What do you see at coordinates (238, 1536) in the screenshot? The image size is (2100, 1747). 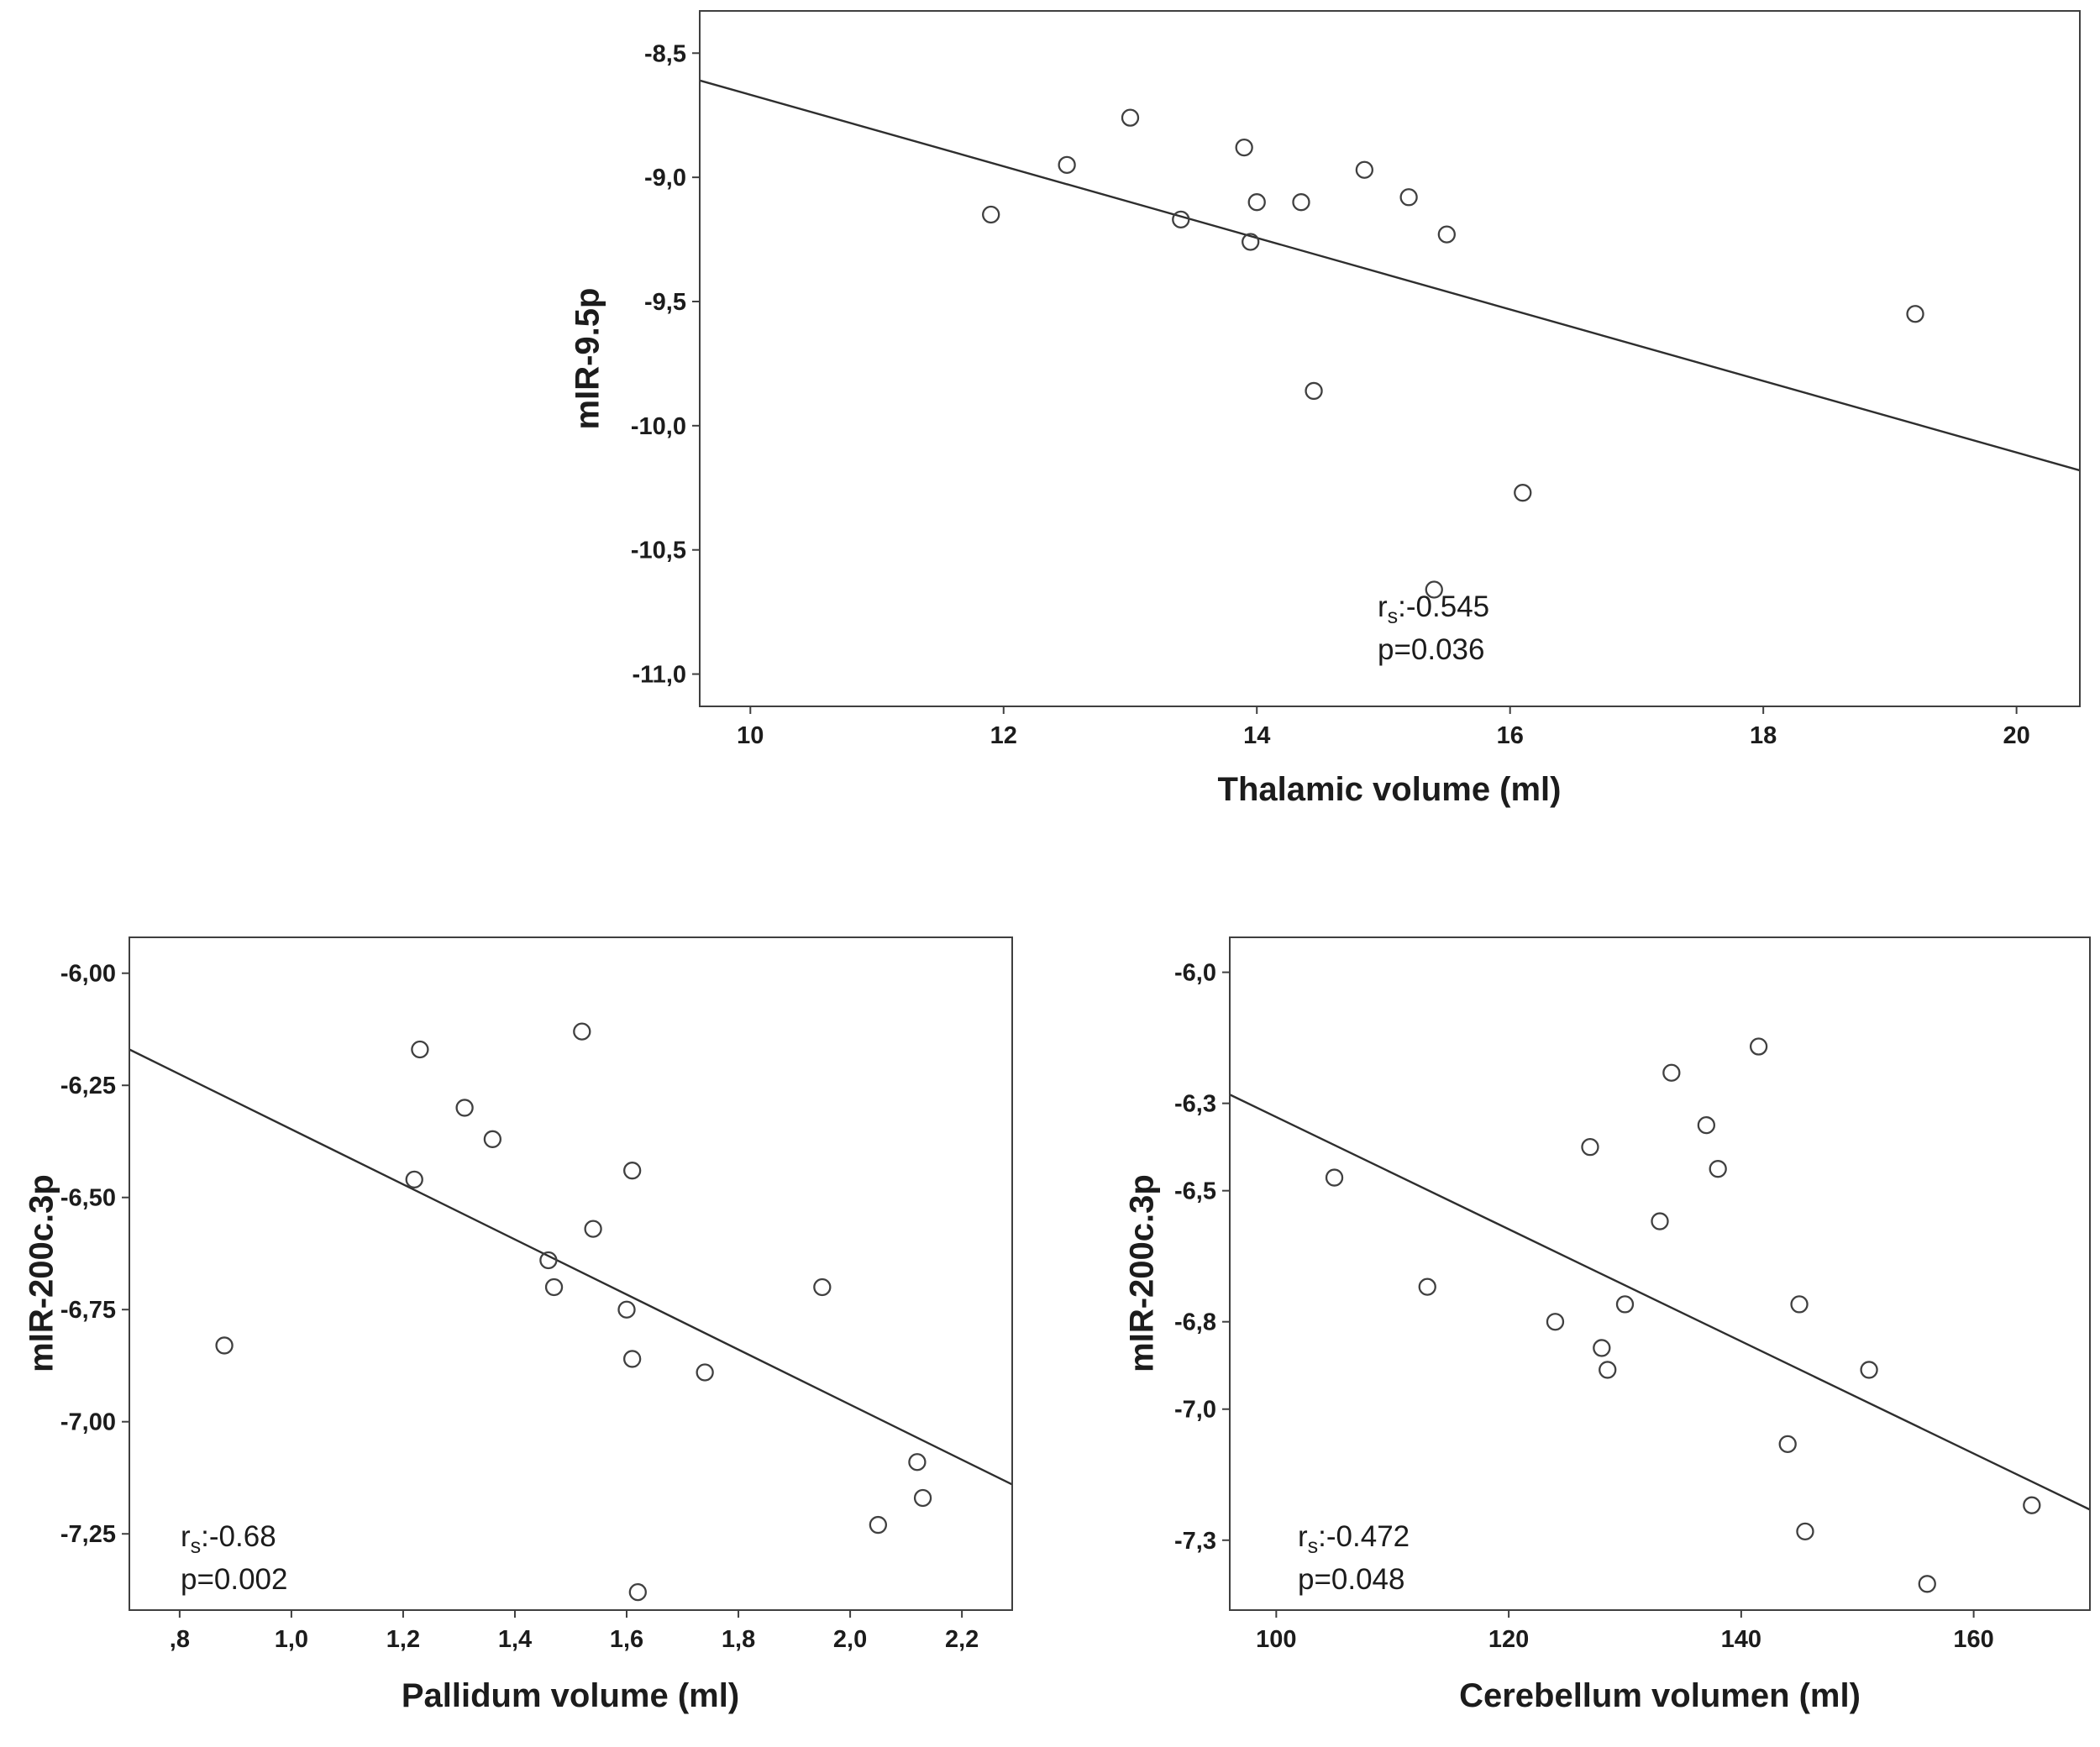 I see `r-value: :-0.68` at bounding box center [238, 1536].